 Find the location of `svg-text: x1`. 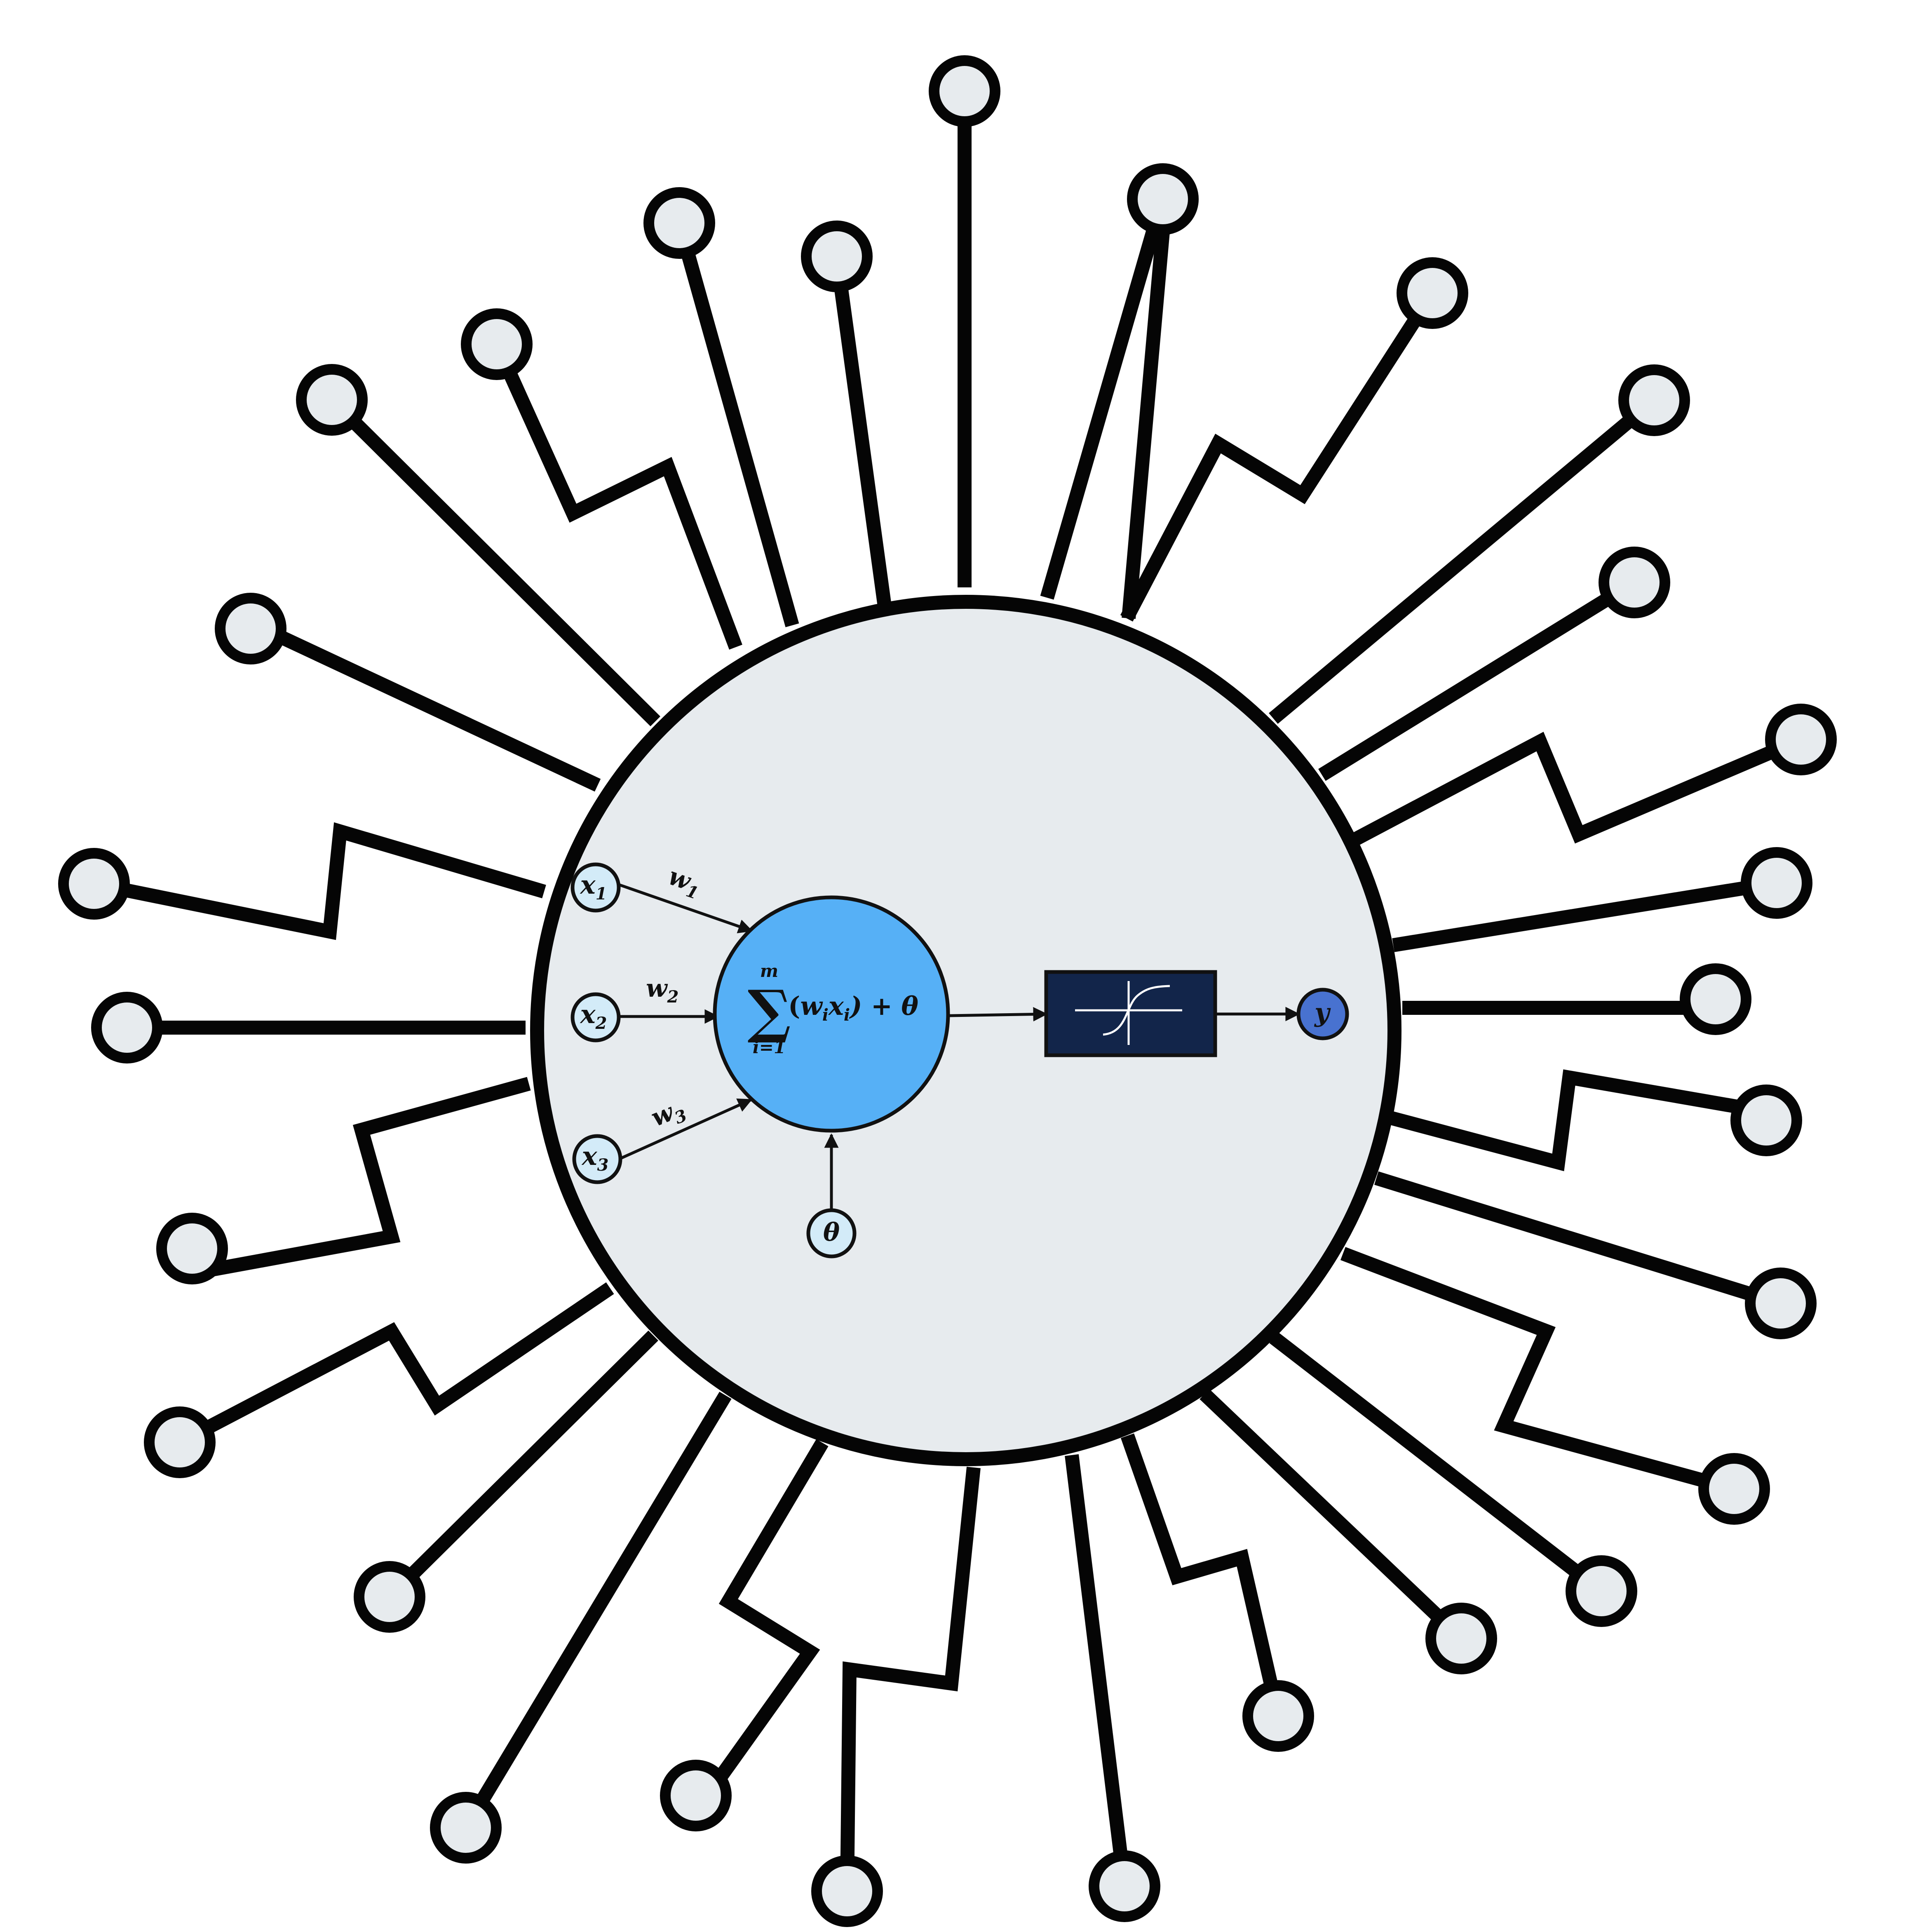

svg-text: x1 is located at coordinates (593, 887).